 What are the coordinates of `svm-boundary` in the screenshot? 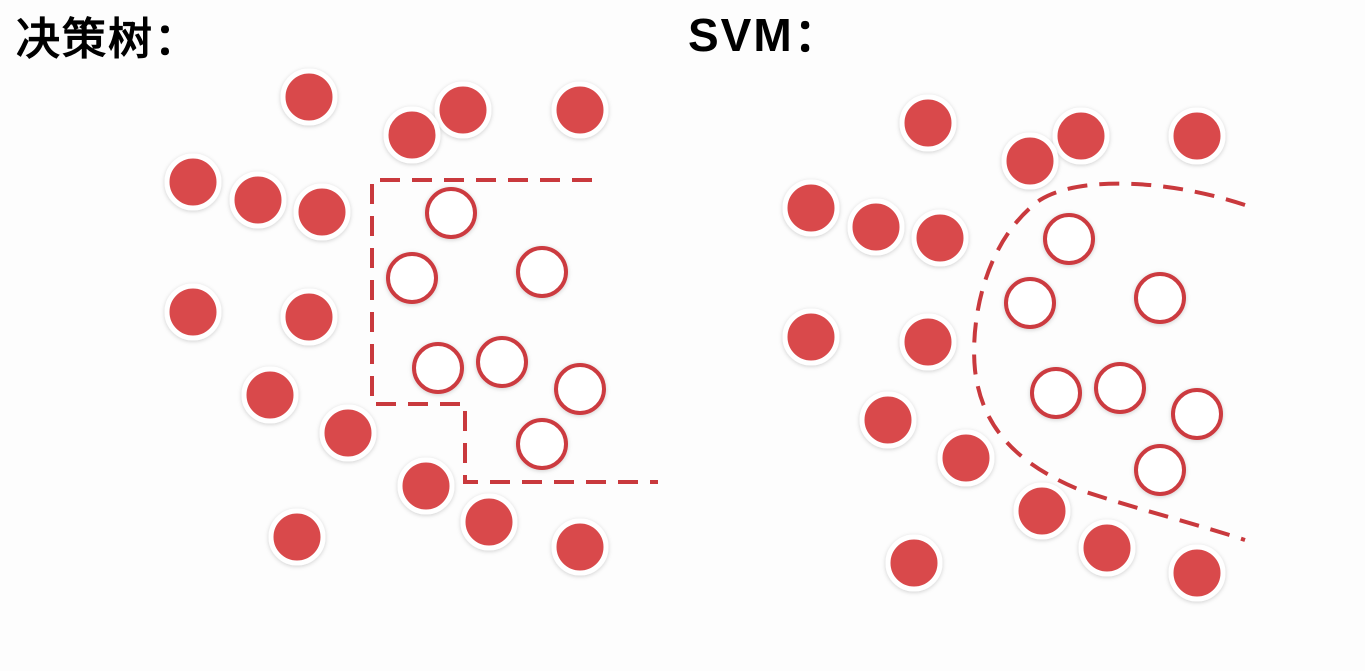 It's located at (1109, 361).